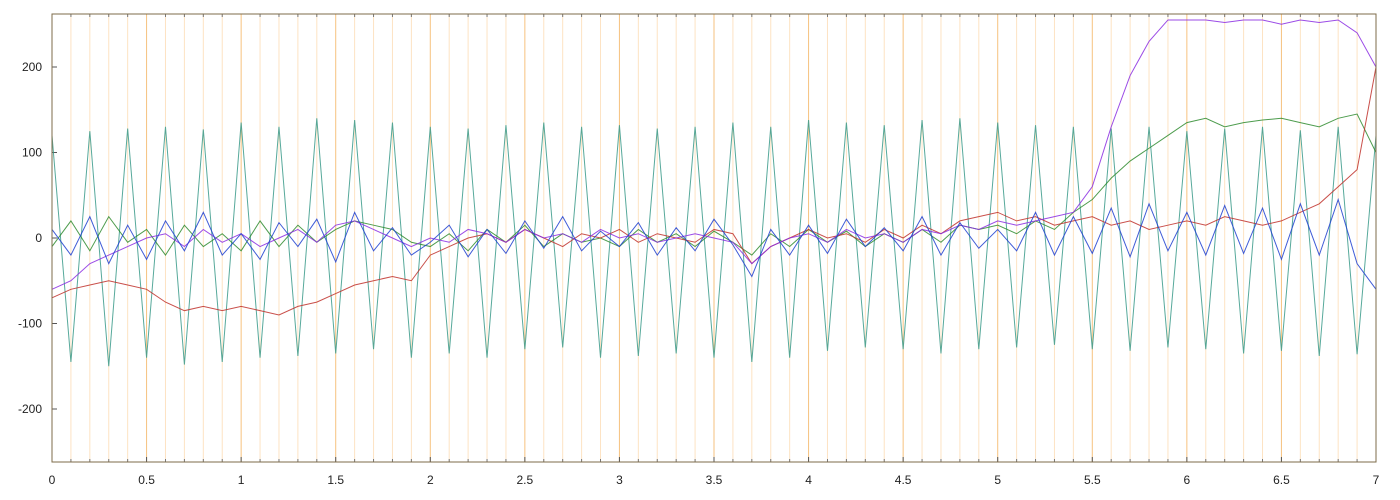 Image resolution: width=1400 pixels, height=500 pixels. I want to click on x-tick-label: 5.5, so click(1092, 480).